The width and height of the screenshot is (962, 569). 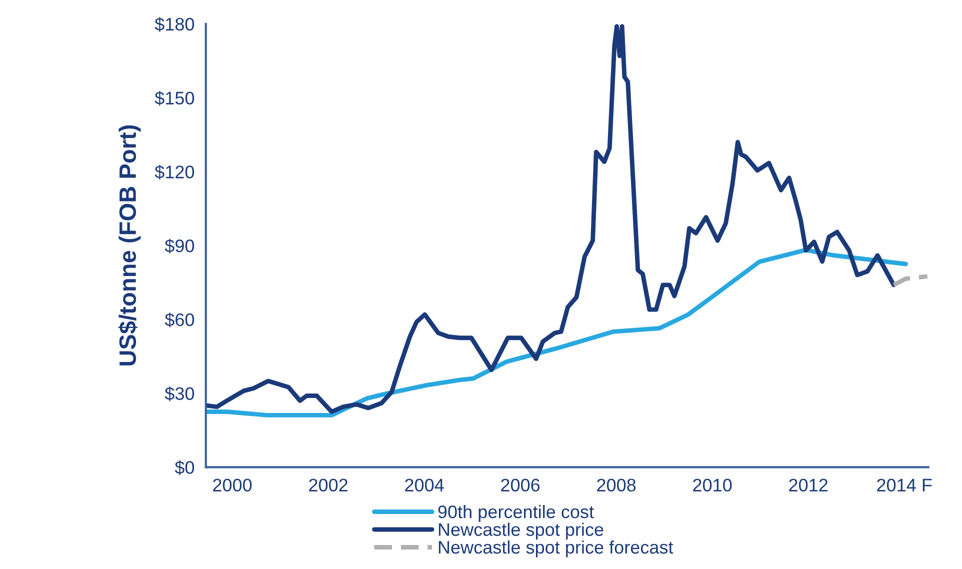 What do you see at coordinates (174, 172) in the screenshot?
I see `y-tick-label: $120` at bounding box center [174, 172].